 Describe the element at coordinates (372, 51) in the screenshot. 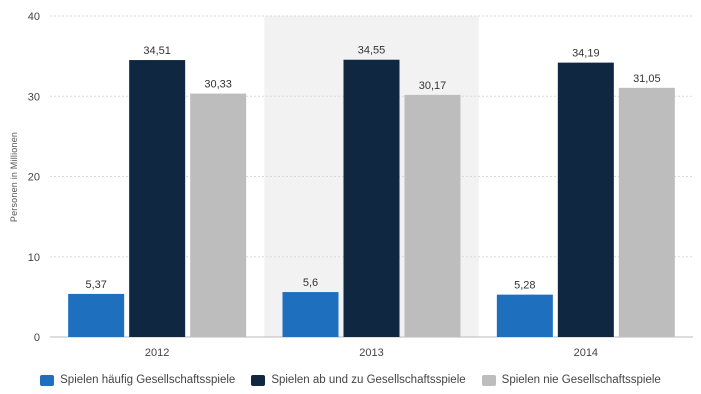

I see `data-label: 34,55` at that location.